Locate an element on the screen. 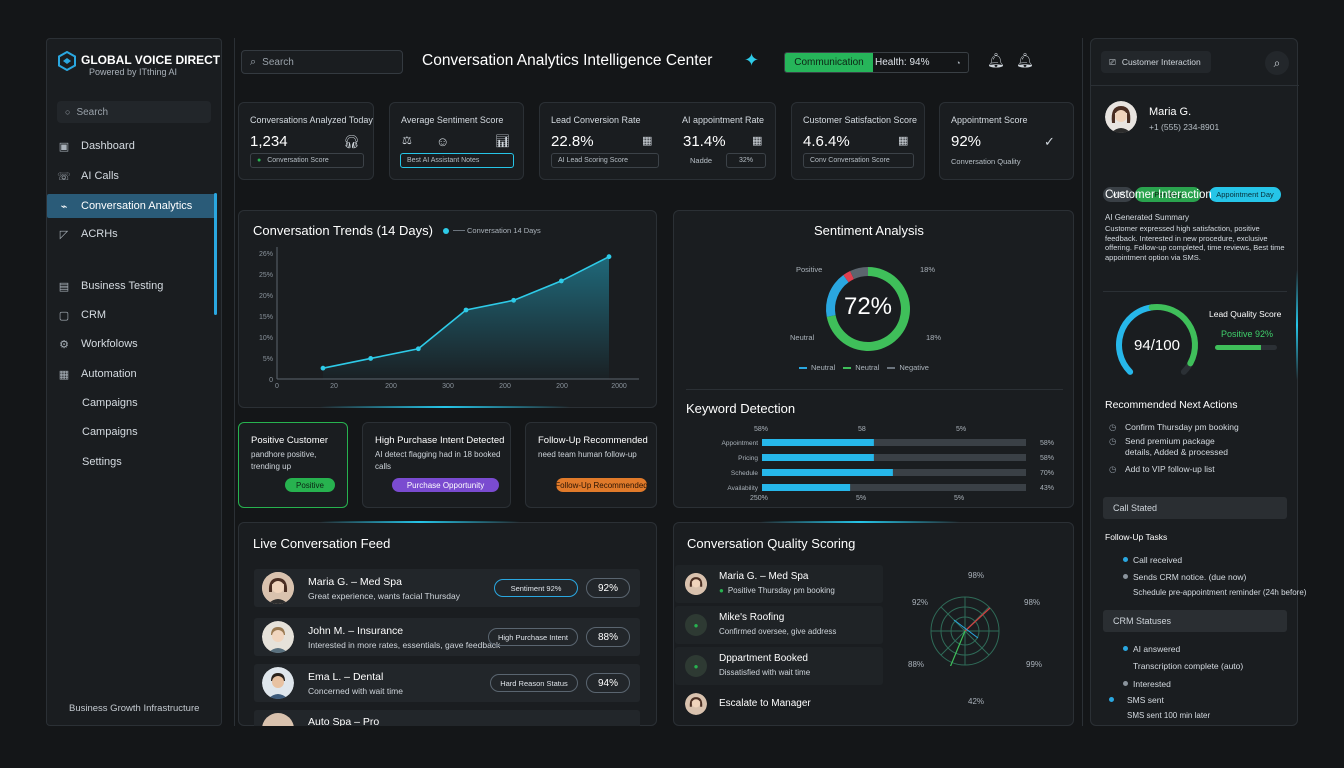 This screenshot has height=768, width=1344. feed-row: Auto Spa – Pro is located at coordinates (447, 718).